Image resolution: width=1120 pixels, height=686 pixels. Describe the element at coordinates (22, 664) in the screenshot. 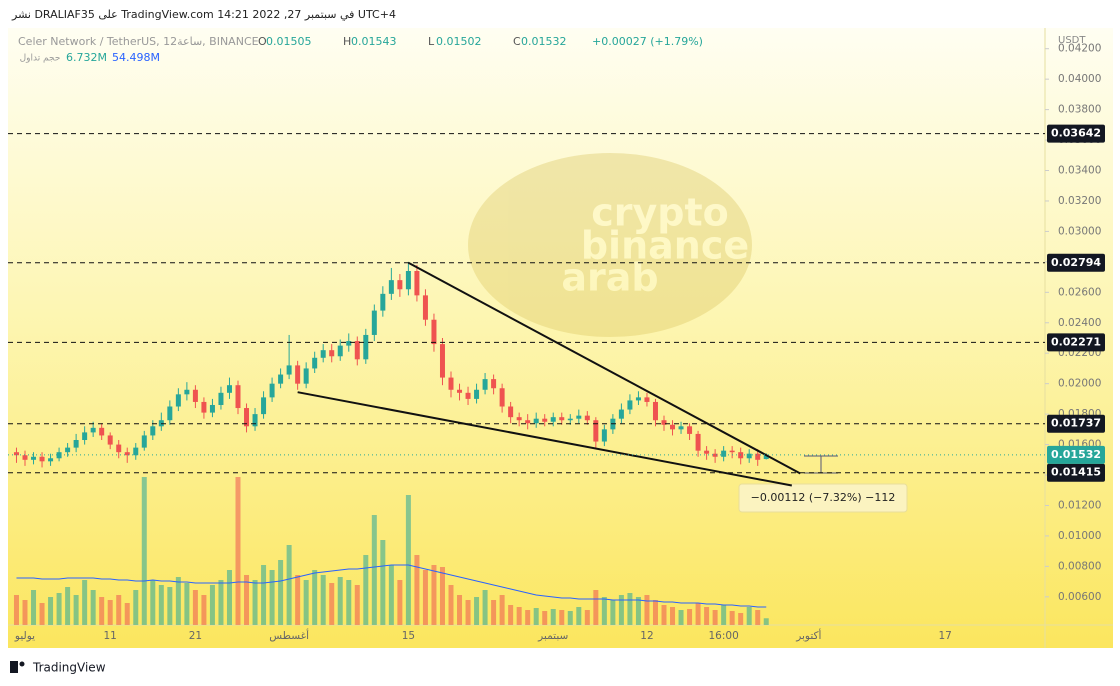

I see `logo-dot` at that location.